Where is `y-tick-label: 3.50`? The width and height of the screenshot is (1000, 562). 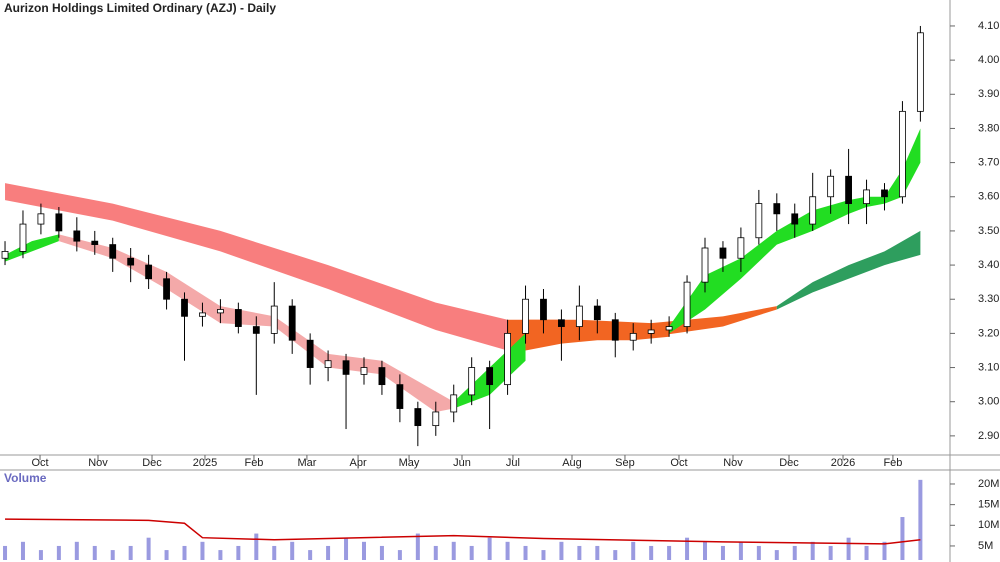 y-tick-label: 3.50 is located at coordinates (988, 231).